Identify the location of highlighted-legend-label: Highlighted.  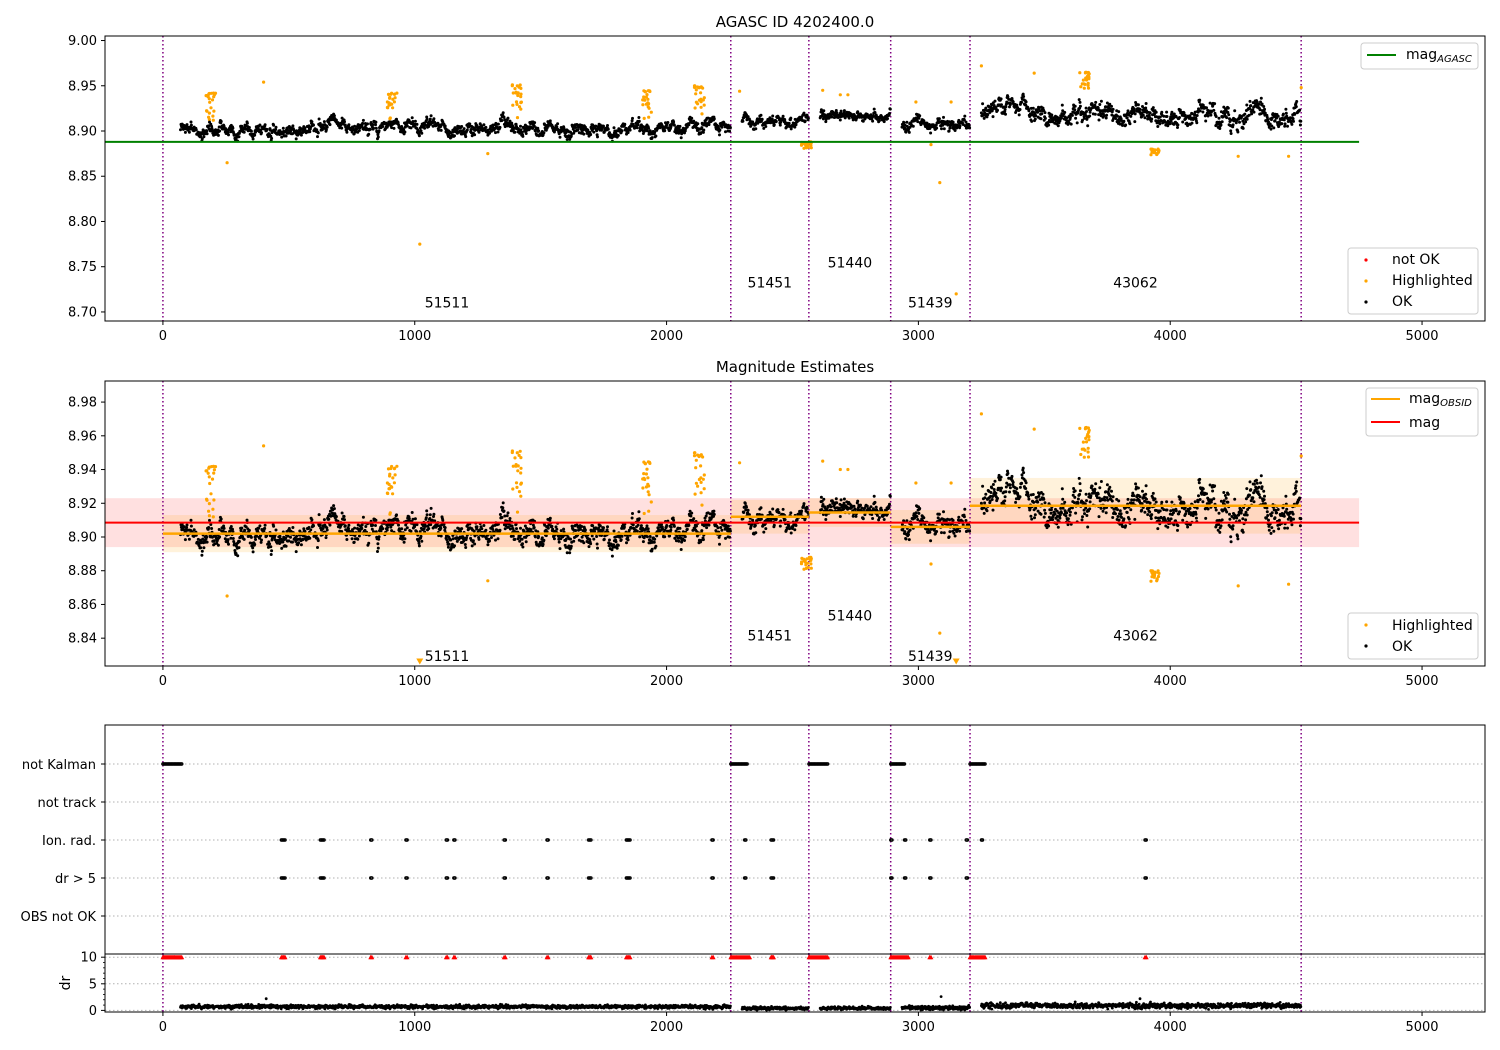
(1432, 281).